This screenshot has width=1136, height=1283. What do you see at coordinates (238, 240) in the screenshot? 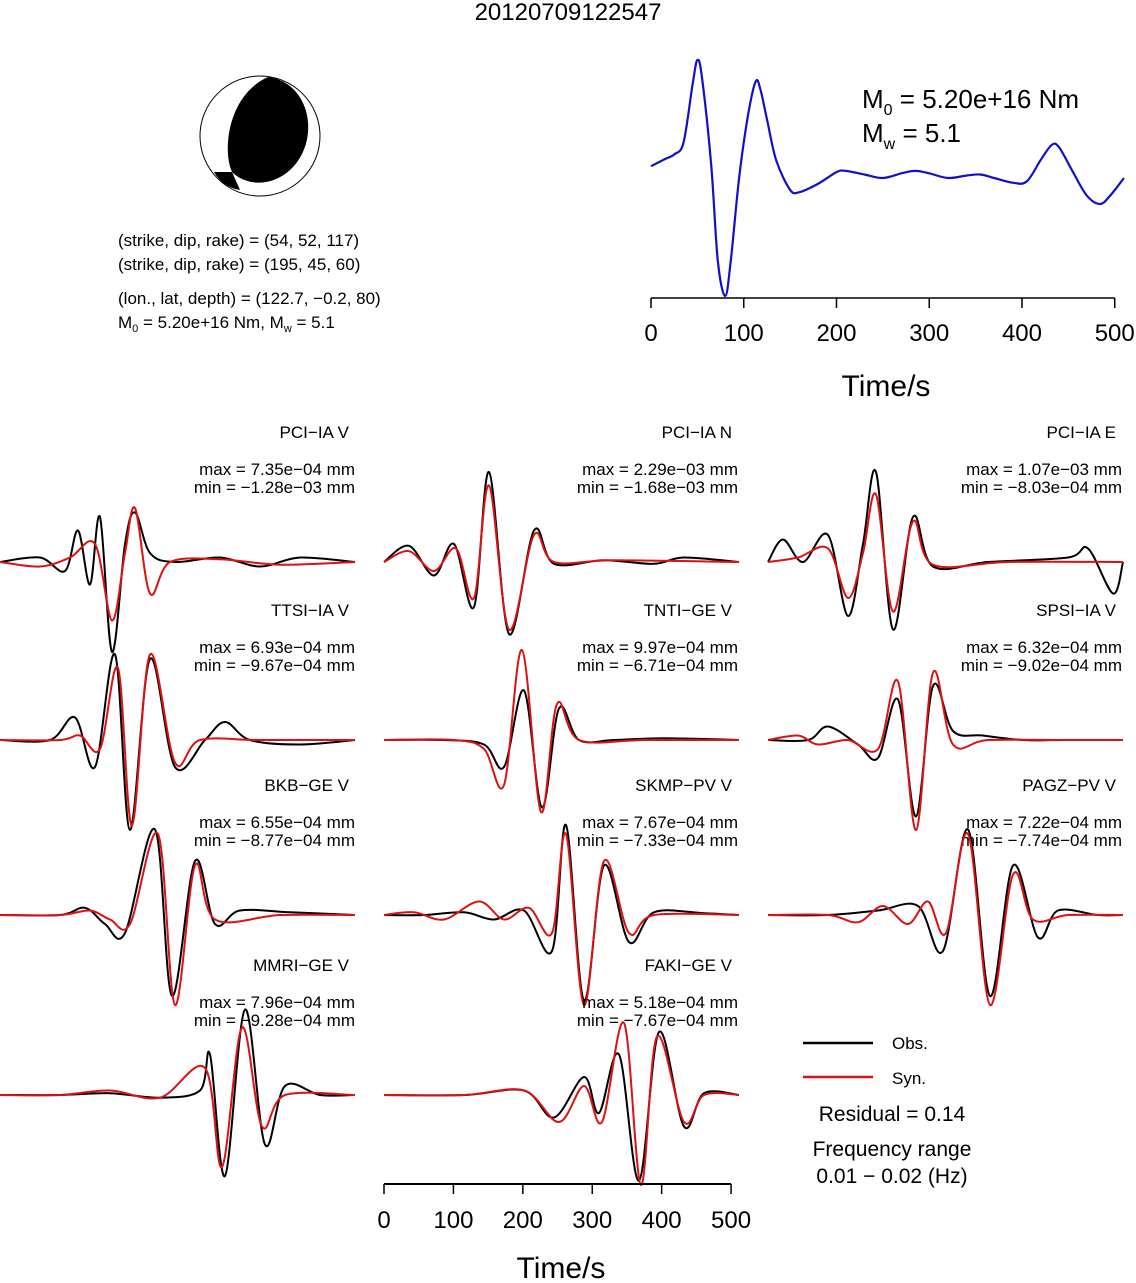
I see `plane-1: (strike, dip, rake) = (54, 52, 117)` at bounding box center [238, 240].